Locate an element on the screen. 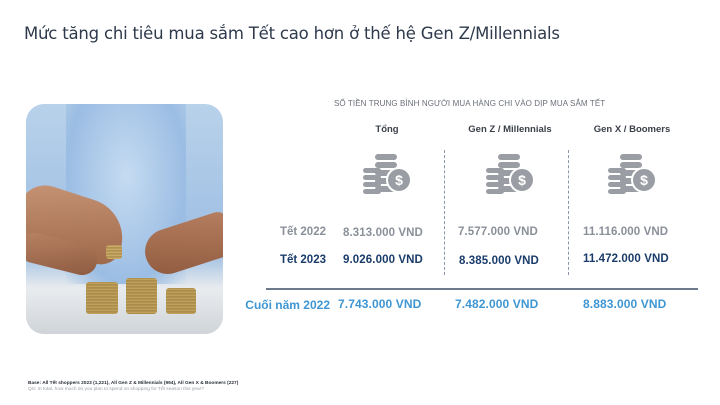 This screenshot has width=720, height=405. value-end2022-genz: 7.482.000 VND is located at coordinates (497, 304).